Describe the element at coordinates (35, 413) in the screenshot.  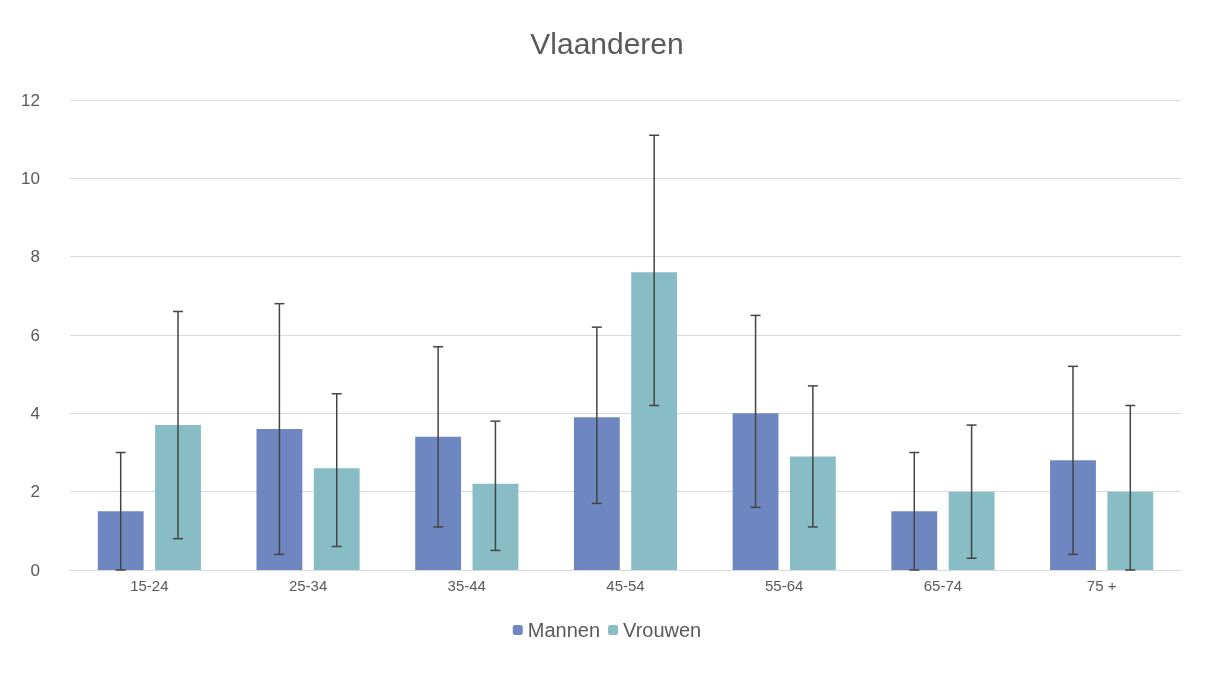
I see `y-tick-label: 4` at that location.